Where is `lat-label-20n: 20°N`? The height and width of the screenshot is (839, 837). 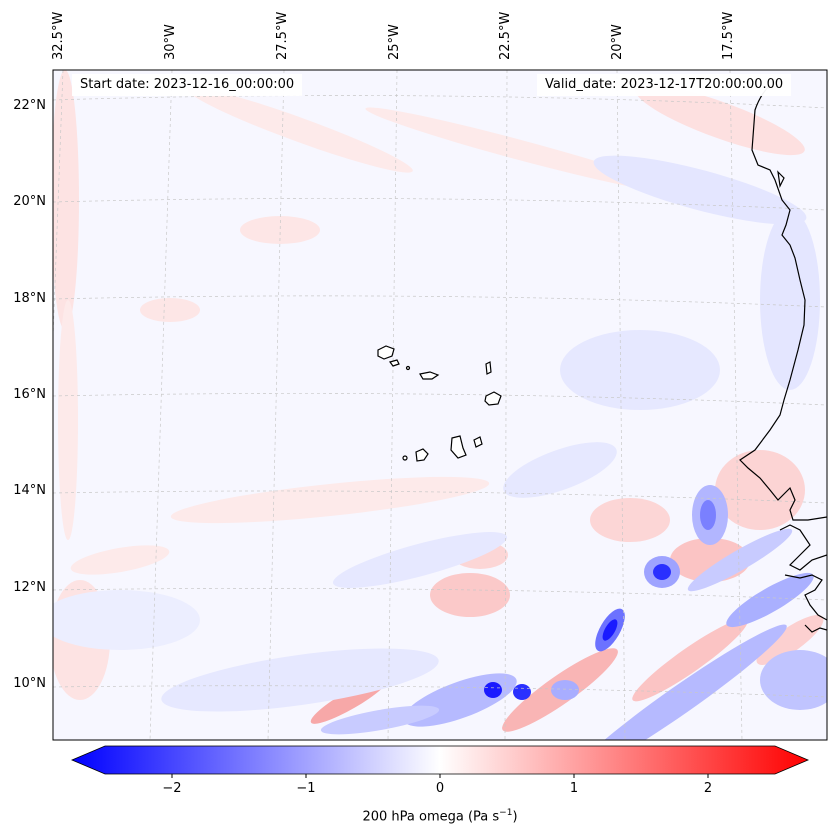 lat-label-20n: 20°N is located at coordinates (29, 201).